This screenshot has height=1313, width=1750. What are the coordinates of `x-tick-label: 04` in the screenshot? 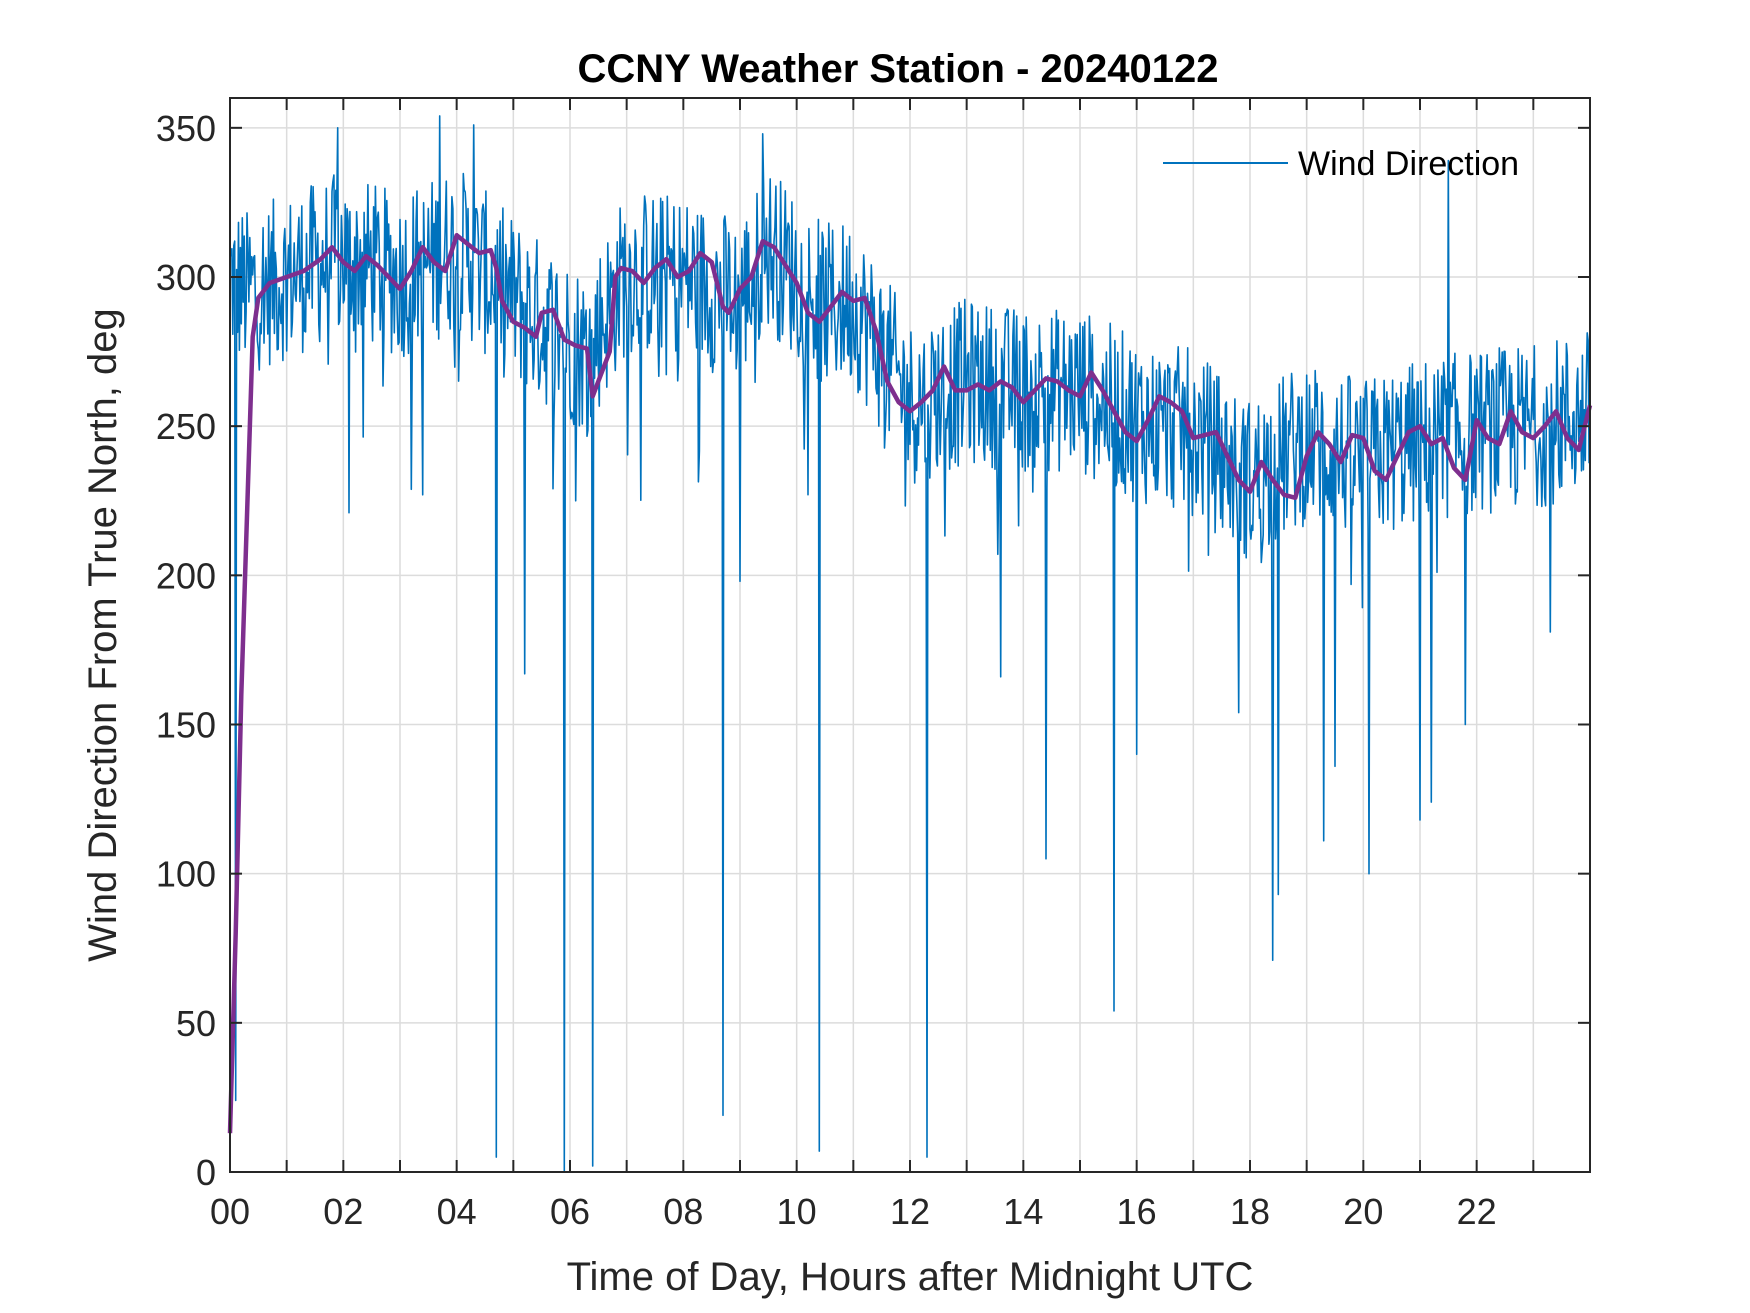 It's located at (457, 1211).